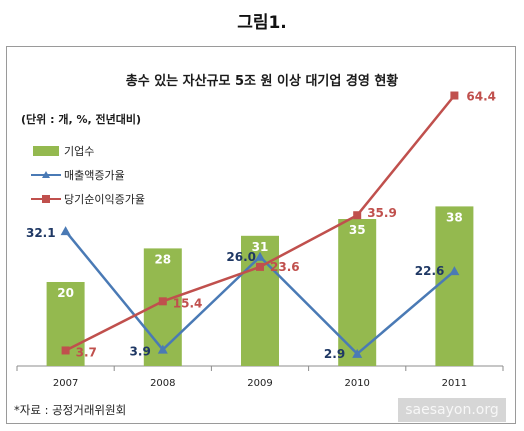 Image resolution: width=524 pixels, height=431 pixels. I want to click on bar-data-label: 20, so click(65, 293).